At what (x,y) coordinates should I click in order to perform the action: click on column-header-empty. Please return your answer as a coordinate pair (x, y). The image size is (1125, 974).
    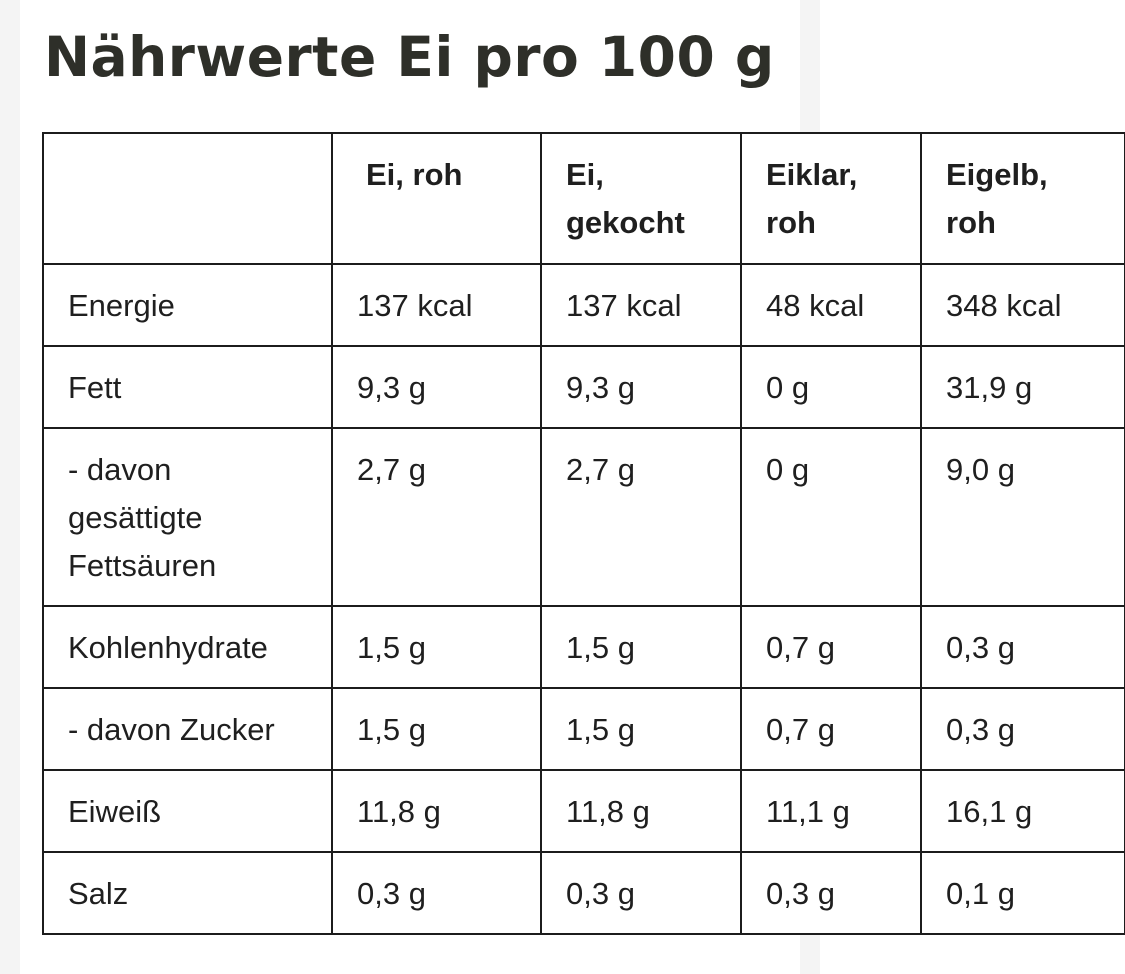
    Looking at the image, I should click on (187, 198).